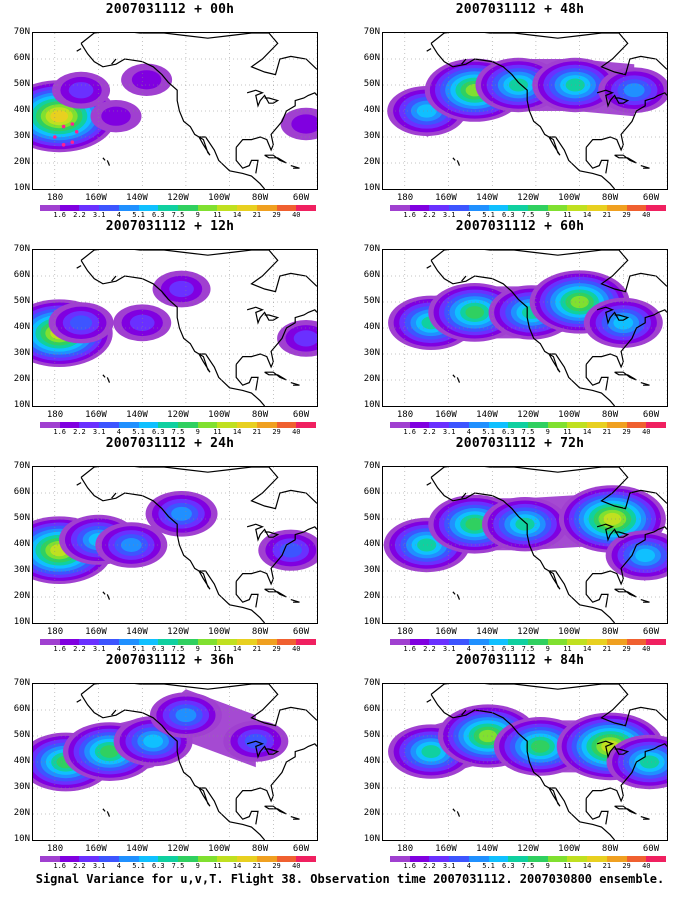 This screenshot has height=900, width=700. Describe the element at coordinates (626, 432) in the screenshot. I see `colorbar-label: 29` at that location.